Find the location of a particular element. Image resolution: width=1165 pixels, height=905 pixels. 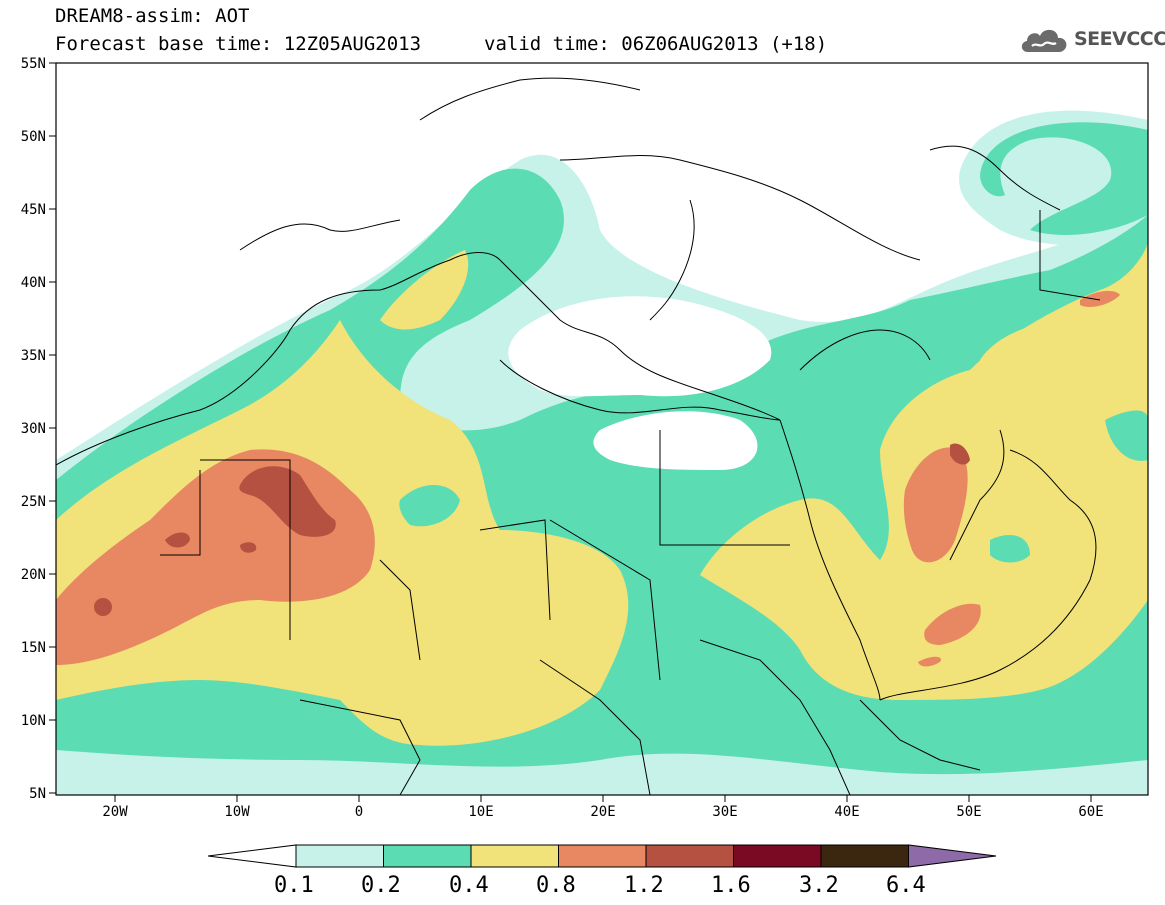

lon-label: 20W is located at coordinates (115, 812).